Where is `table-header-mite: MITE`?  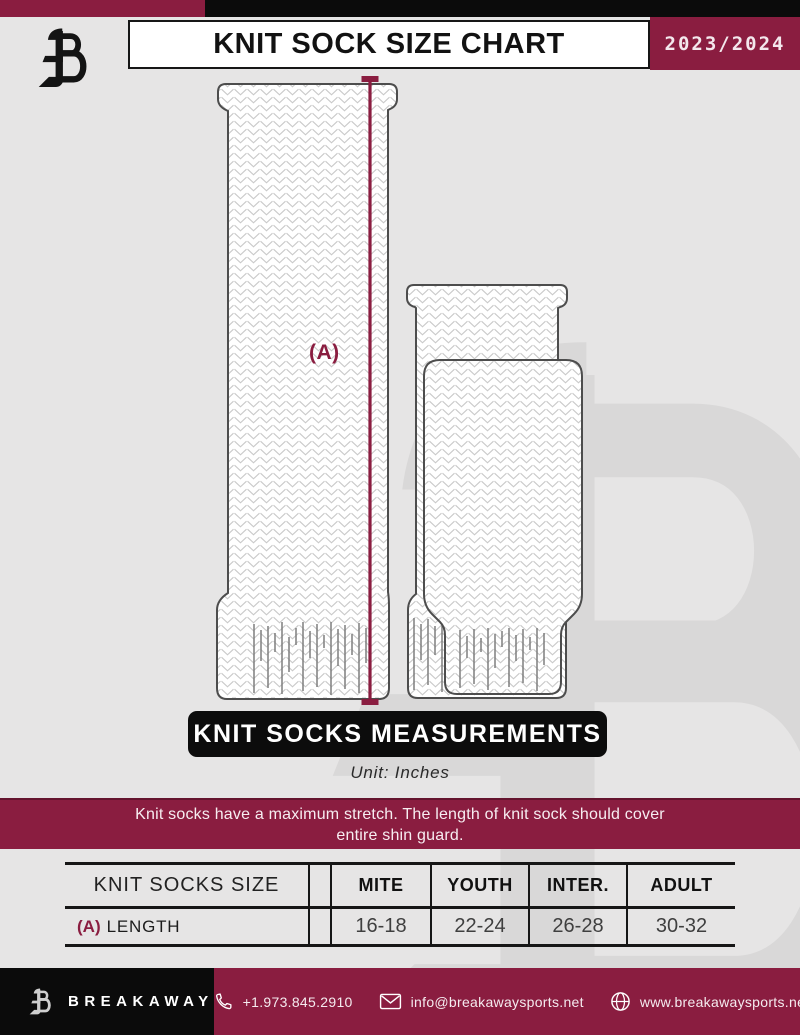 table-header-mite: MITE is located at coordinates (380, 885).